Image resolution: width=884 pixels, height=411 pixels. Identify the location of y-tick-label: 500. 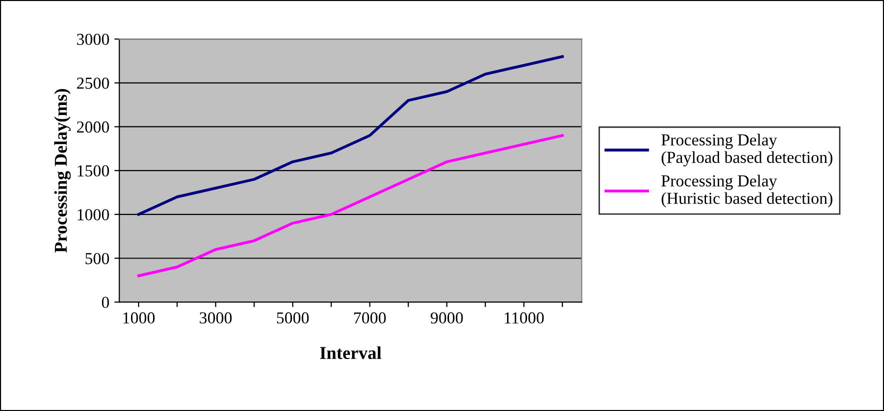
(97, 258).